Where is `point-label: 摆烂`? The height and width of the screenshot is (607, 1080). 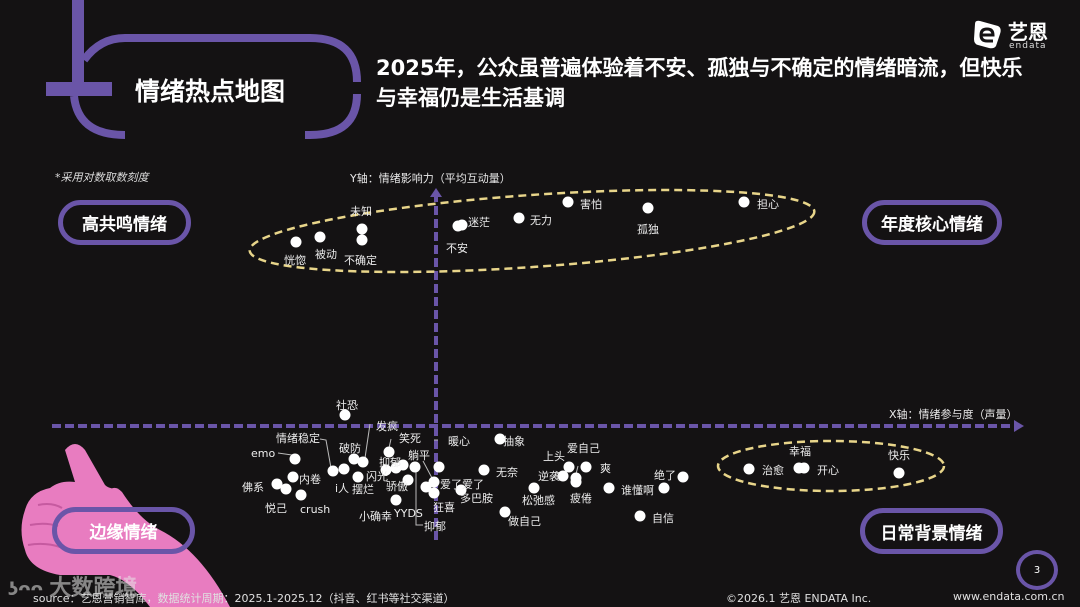 point-label: 摆烂 is located at coordinates (363, 489).